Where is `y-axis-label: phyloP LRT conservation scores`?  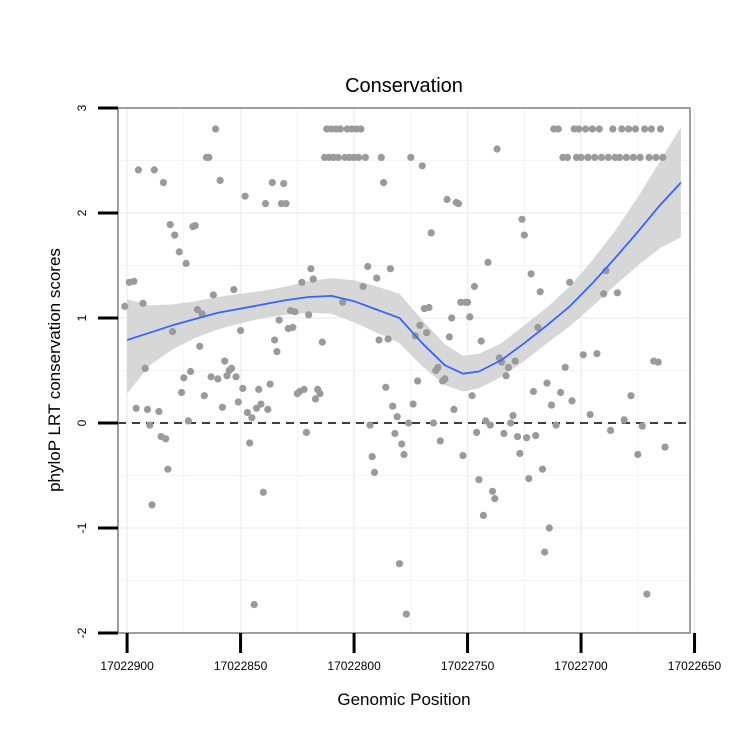 y-axis-label: phyloP LRT conservation scores is located at coordinates (54, 370).